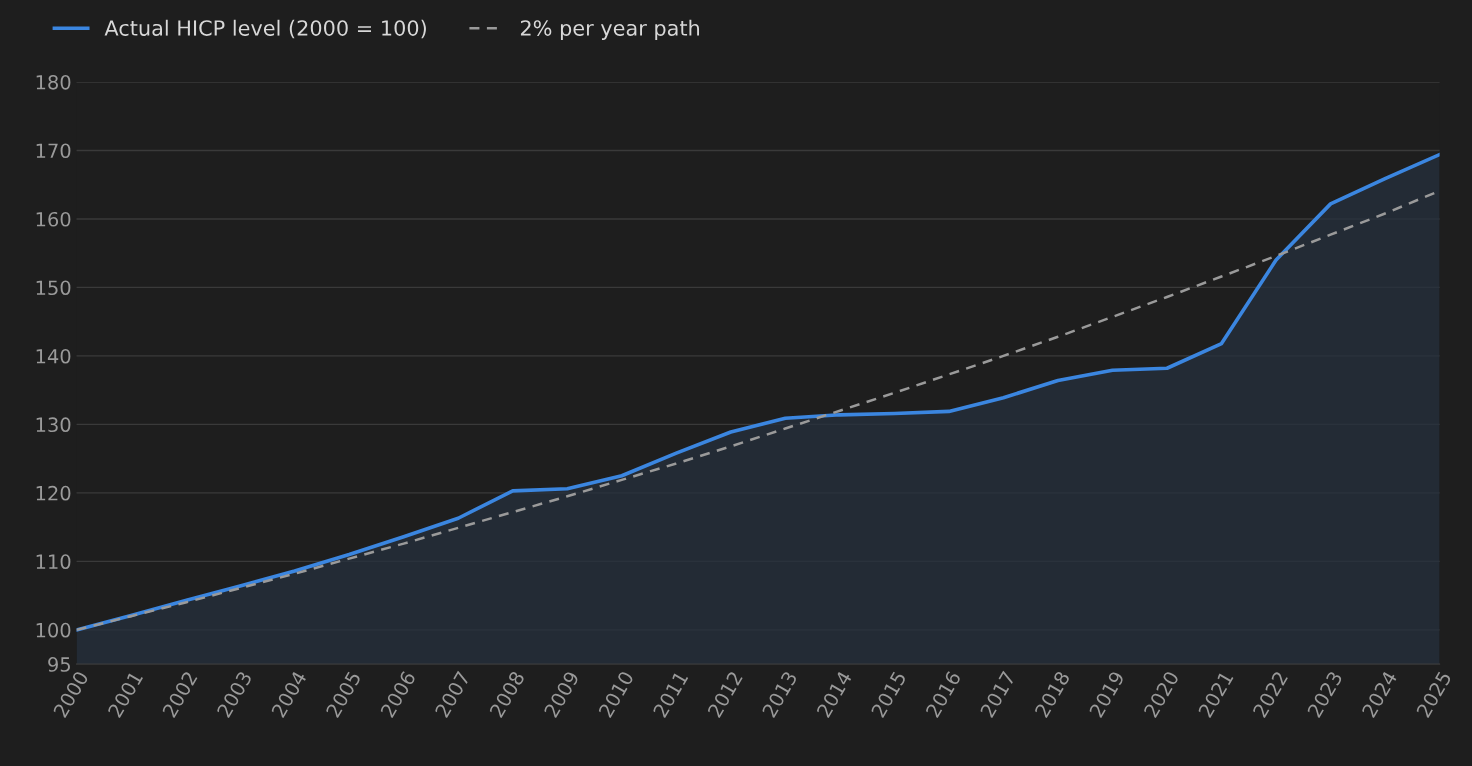  I want to click on y-tick-label: 150, so click(53, 288).